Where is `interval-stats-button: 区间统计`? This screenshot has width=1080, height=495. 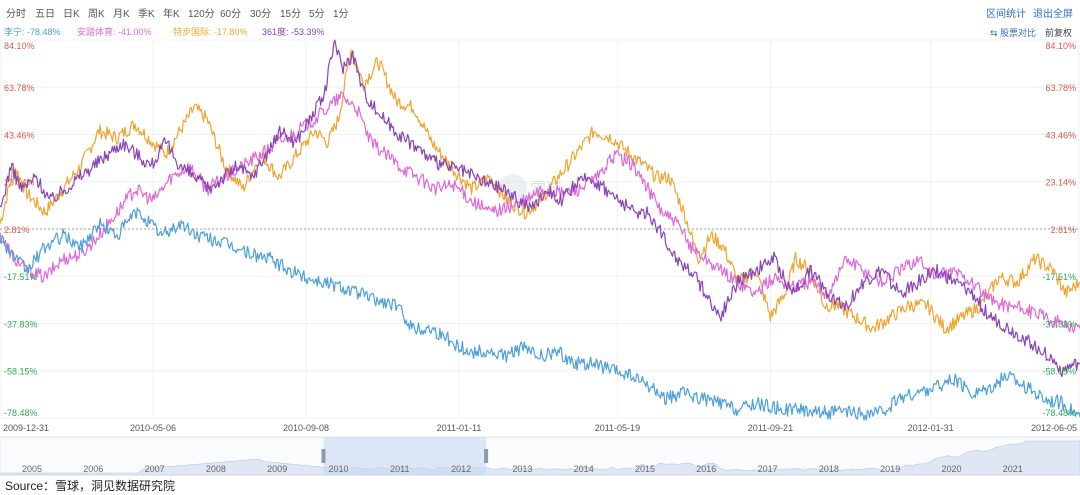
interval-stats-button: 区间统计 is located at coordinates (1006, 14).